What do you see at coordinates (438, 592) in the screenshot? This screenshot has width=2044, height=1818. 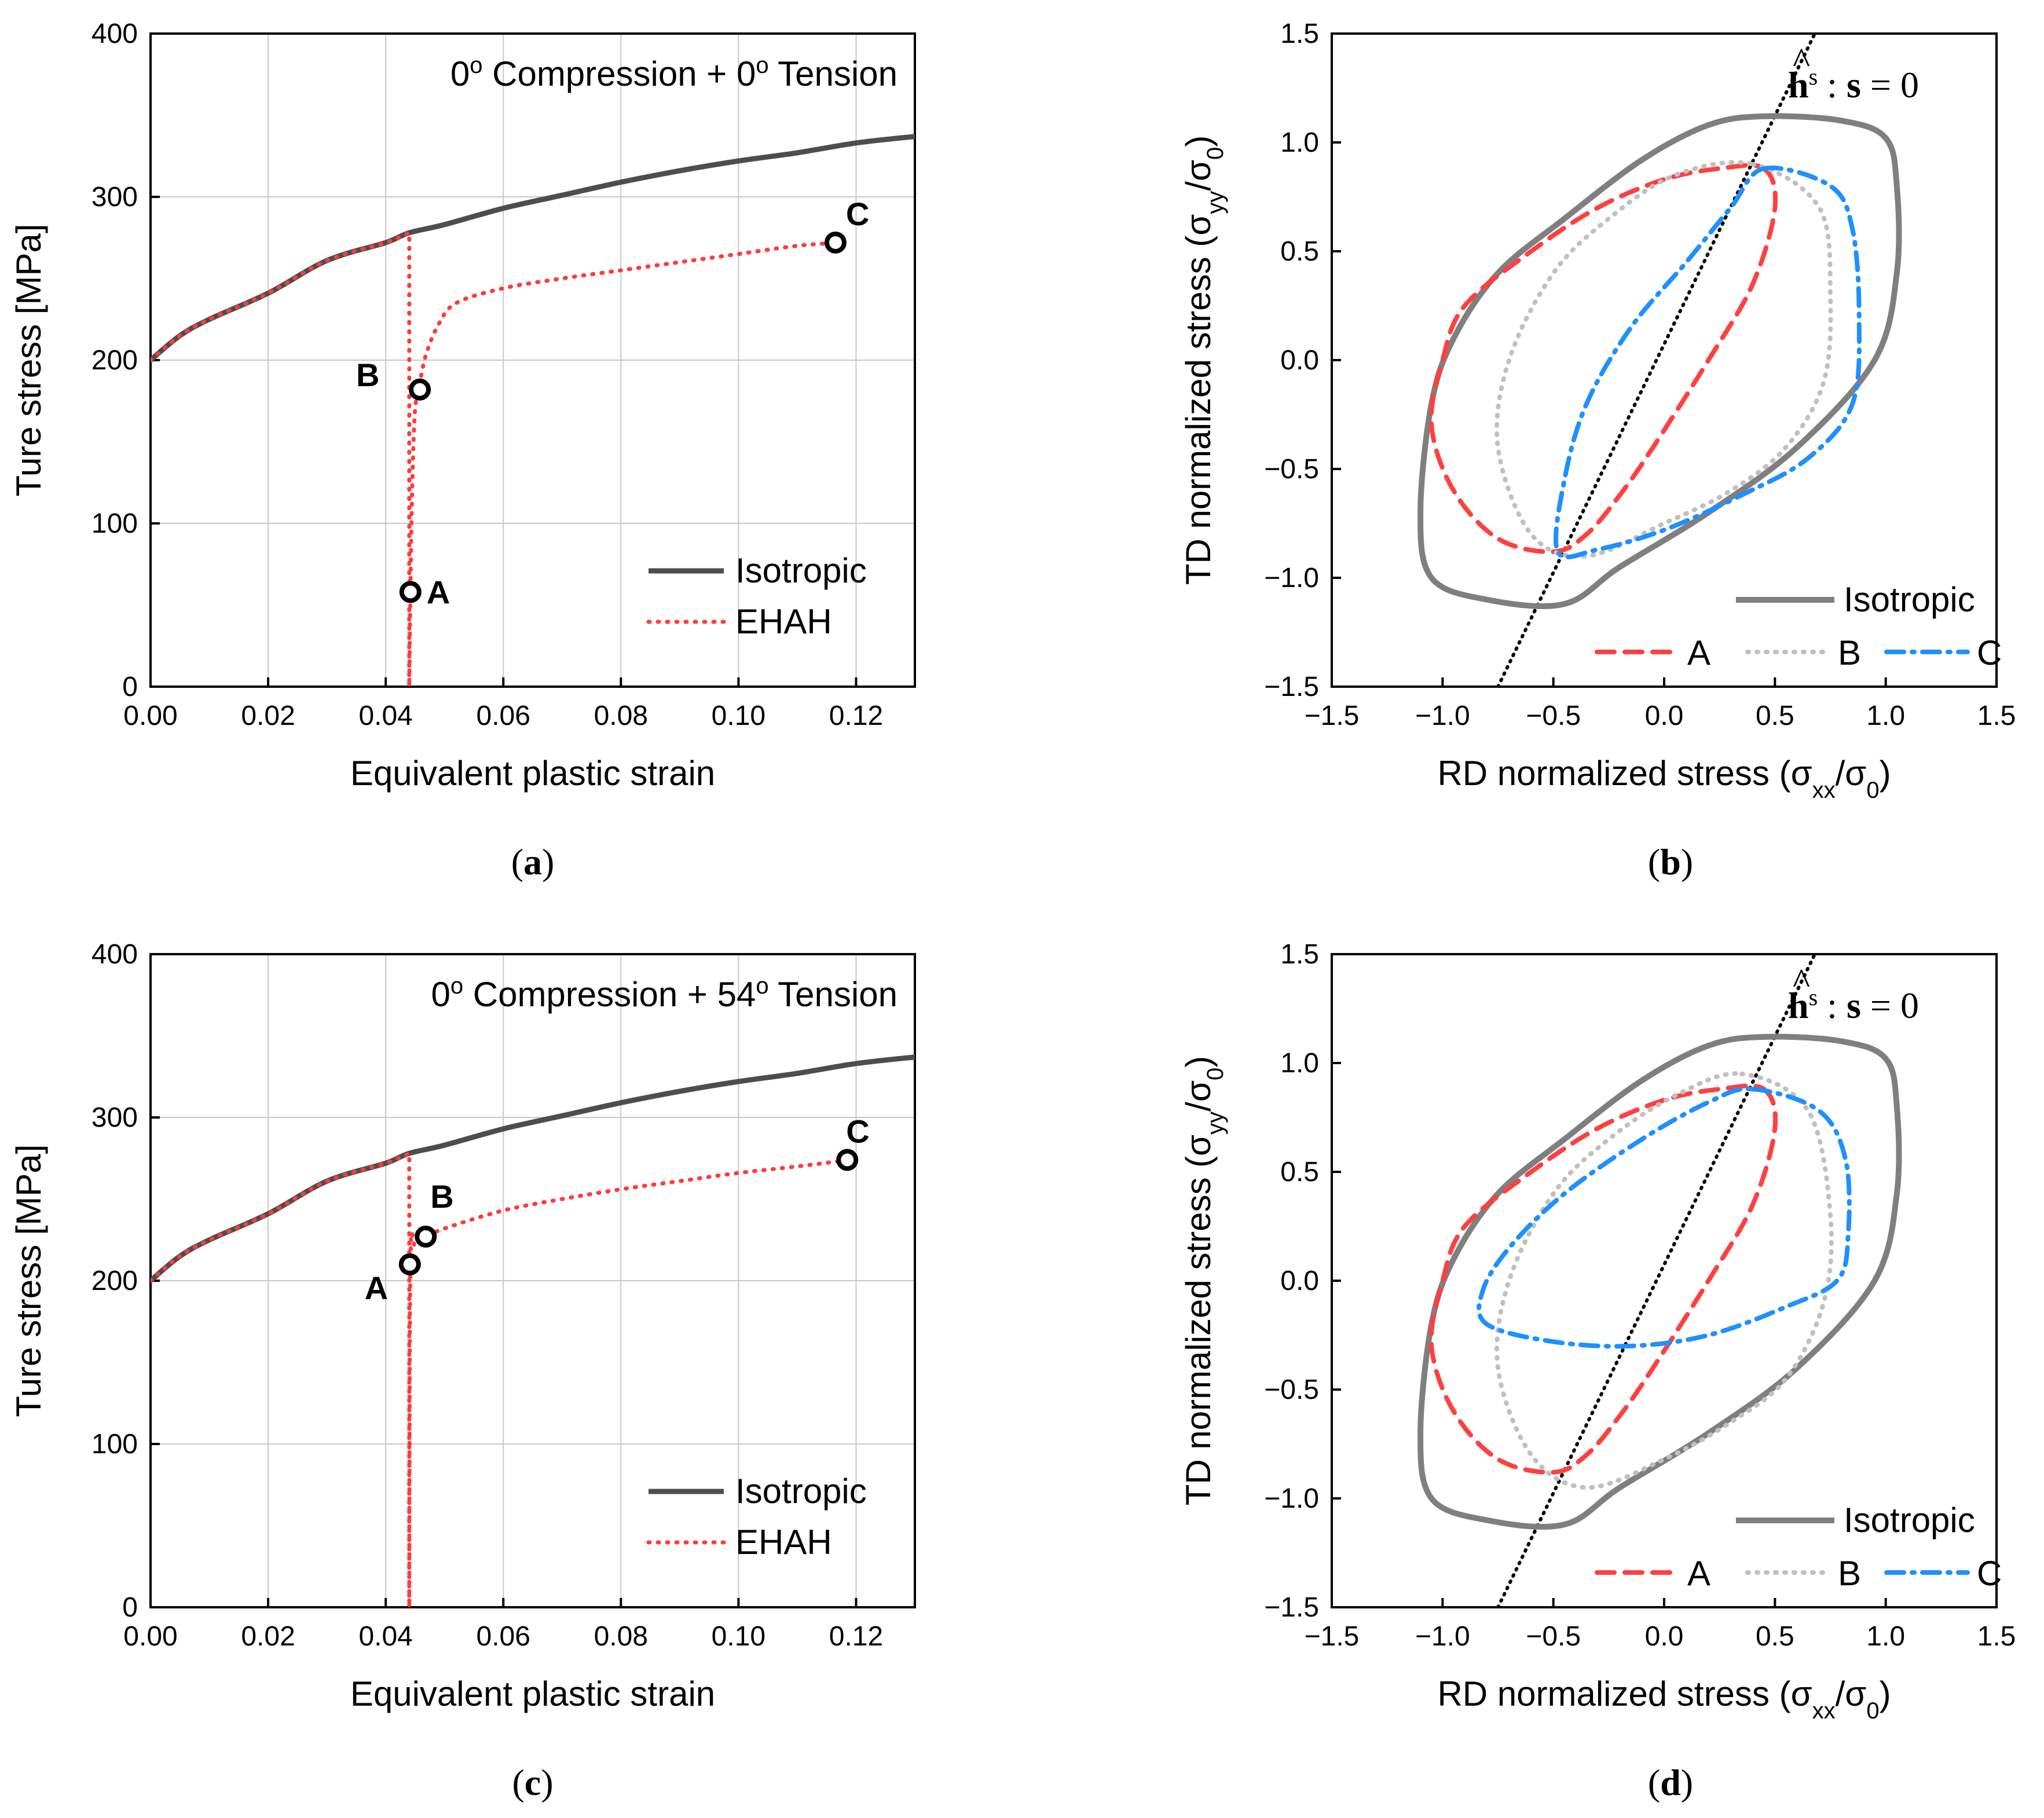 I see `point-label-A: A` at bounding box center [438, 592].